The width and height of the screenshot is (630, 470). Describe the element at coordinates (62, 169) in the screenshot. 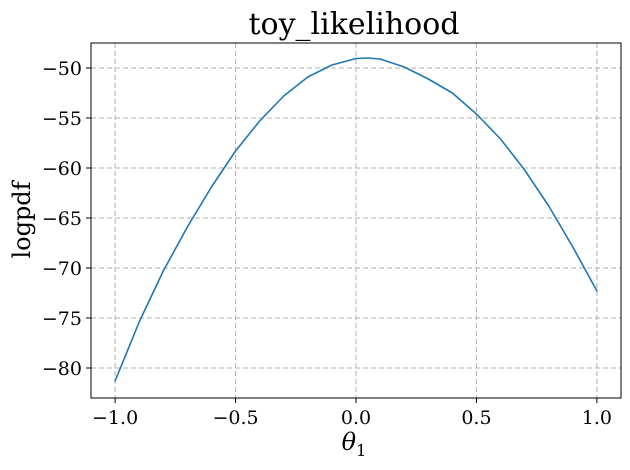

I see `y-tick-label: −60` at that location.